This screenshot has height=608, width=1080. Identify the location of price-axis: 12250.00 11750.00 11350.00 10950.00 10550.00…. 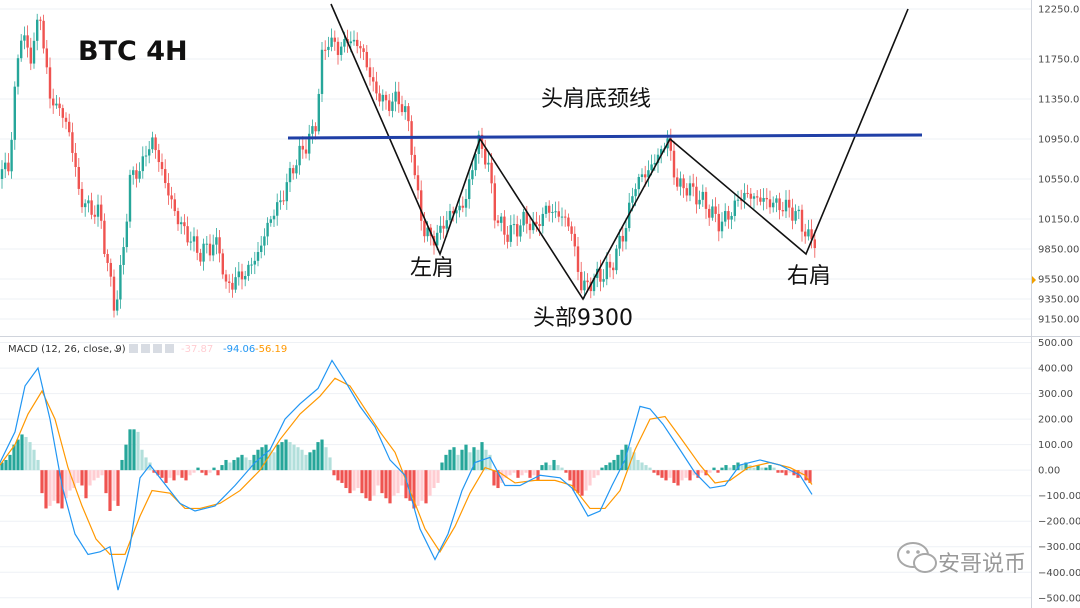
(1059, 165).